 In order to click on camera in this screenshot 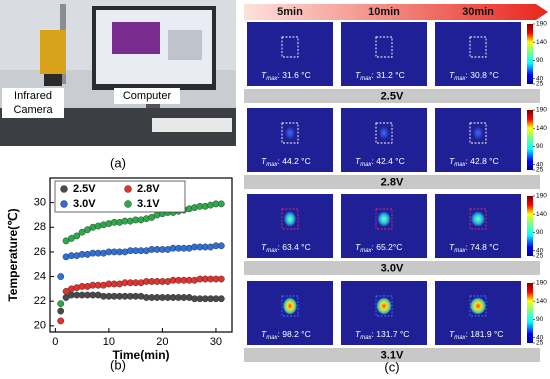, I will do `click(53, 52)`.